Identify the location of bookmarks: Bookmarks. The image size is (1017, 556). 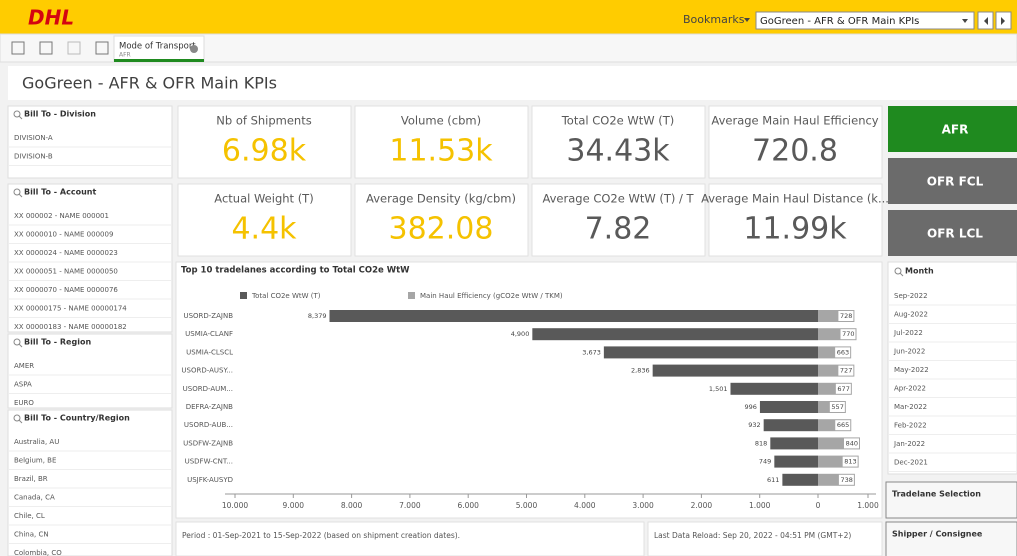
(714, 19).